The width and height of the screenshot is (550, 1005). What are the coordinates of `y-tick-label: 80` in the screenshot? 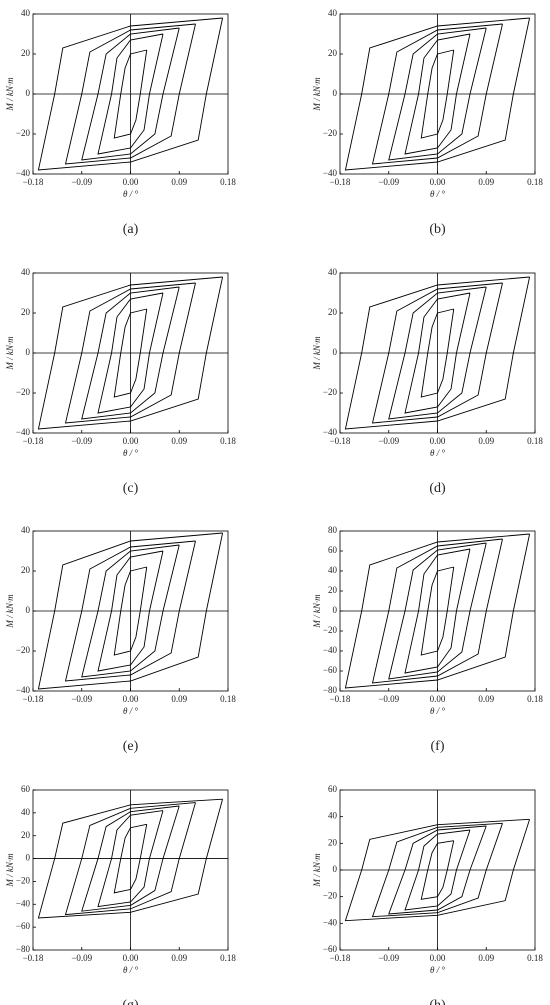 It's located at (333, 530).